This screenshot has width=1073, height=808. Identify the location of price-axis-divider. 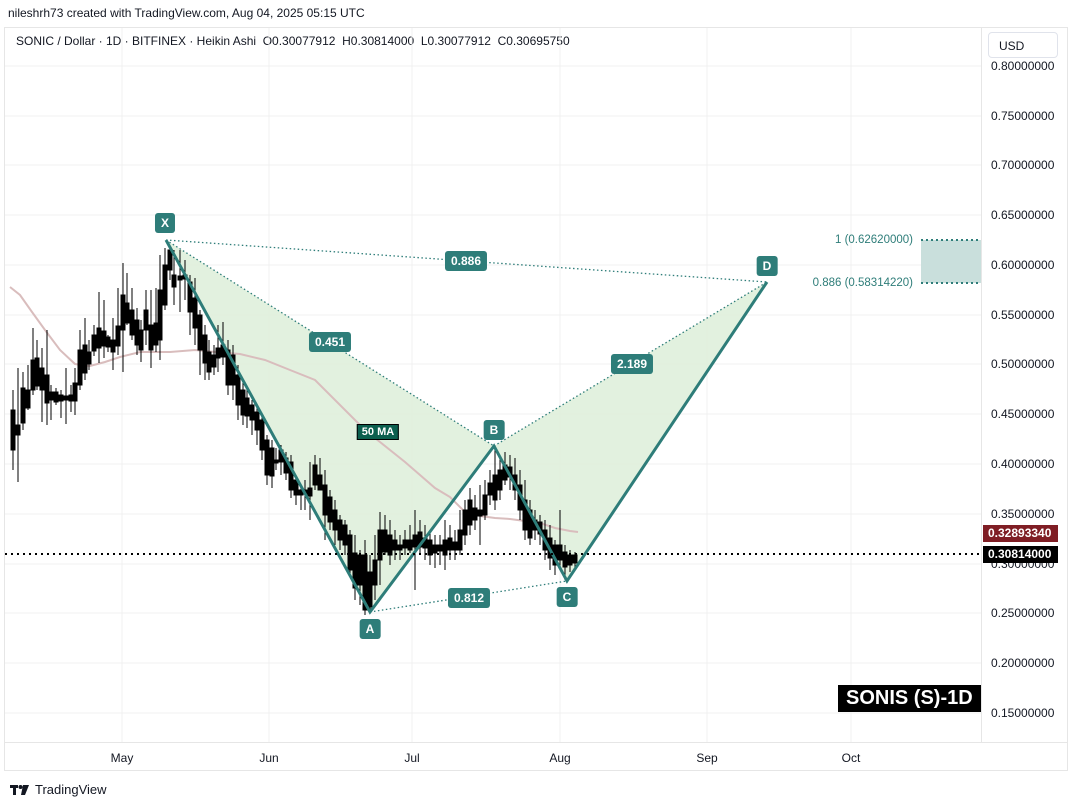
(981, 385).